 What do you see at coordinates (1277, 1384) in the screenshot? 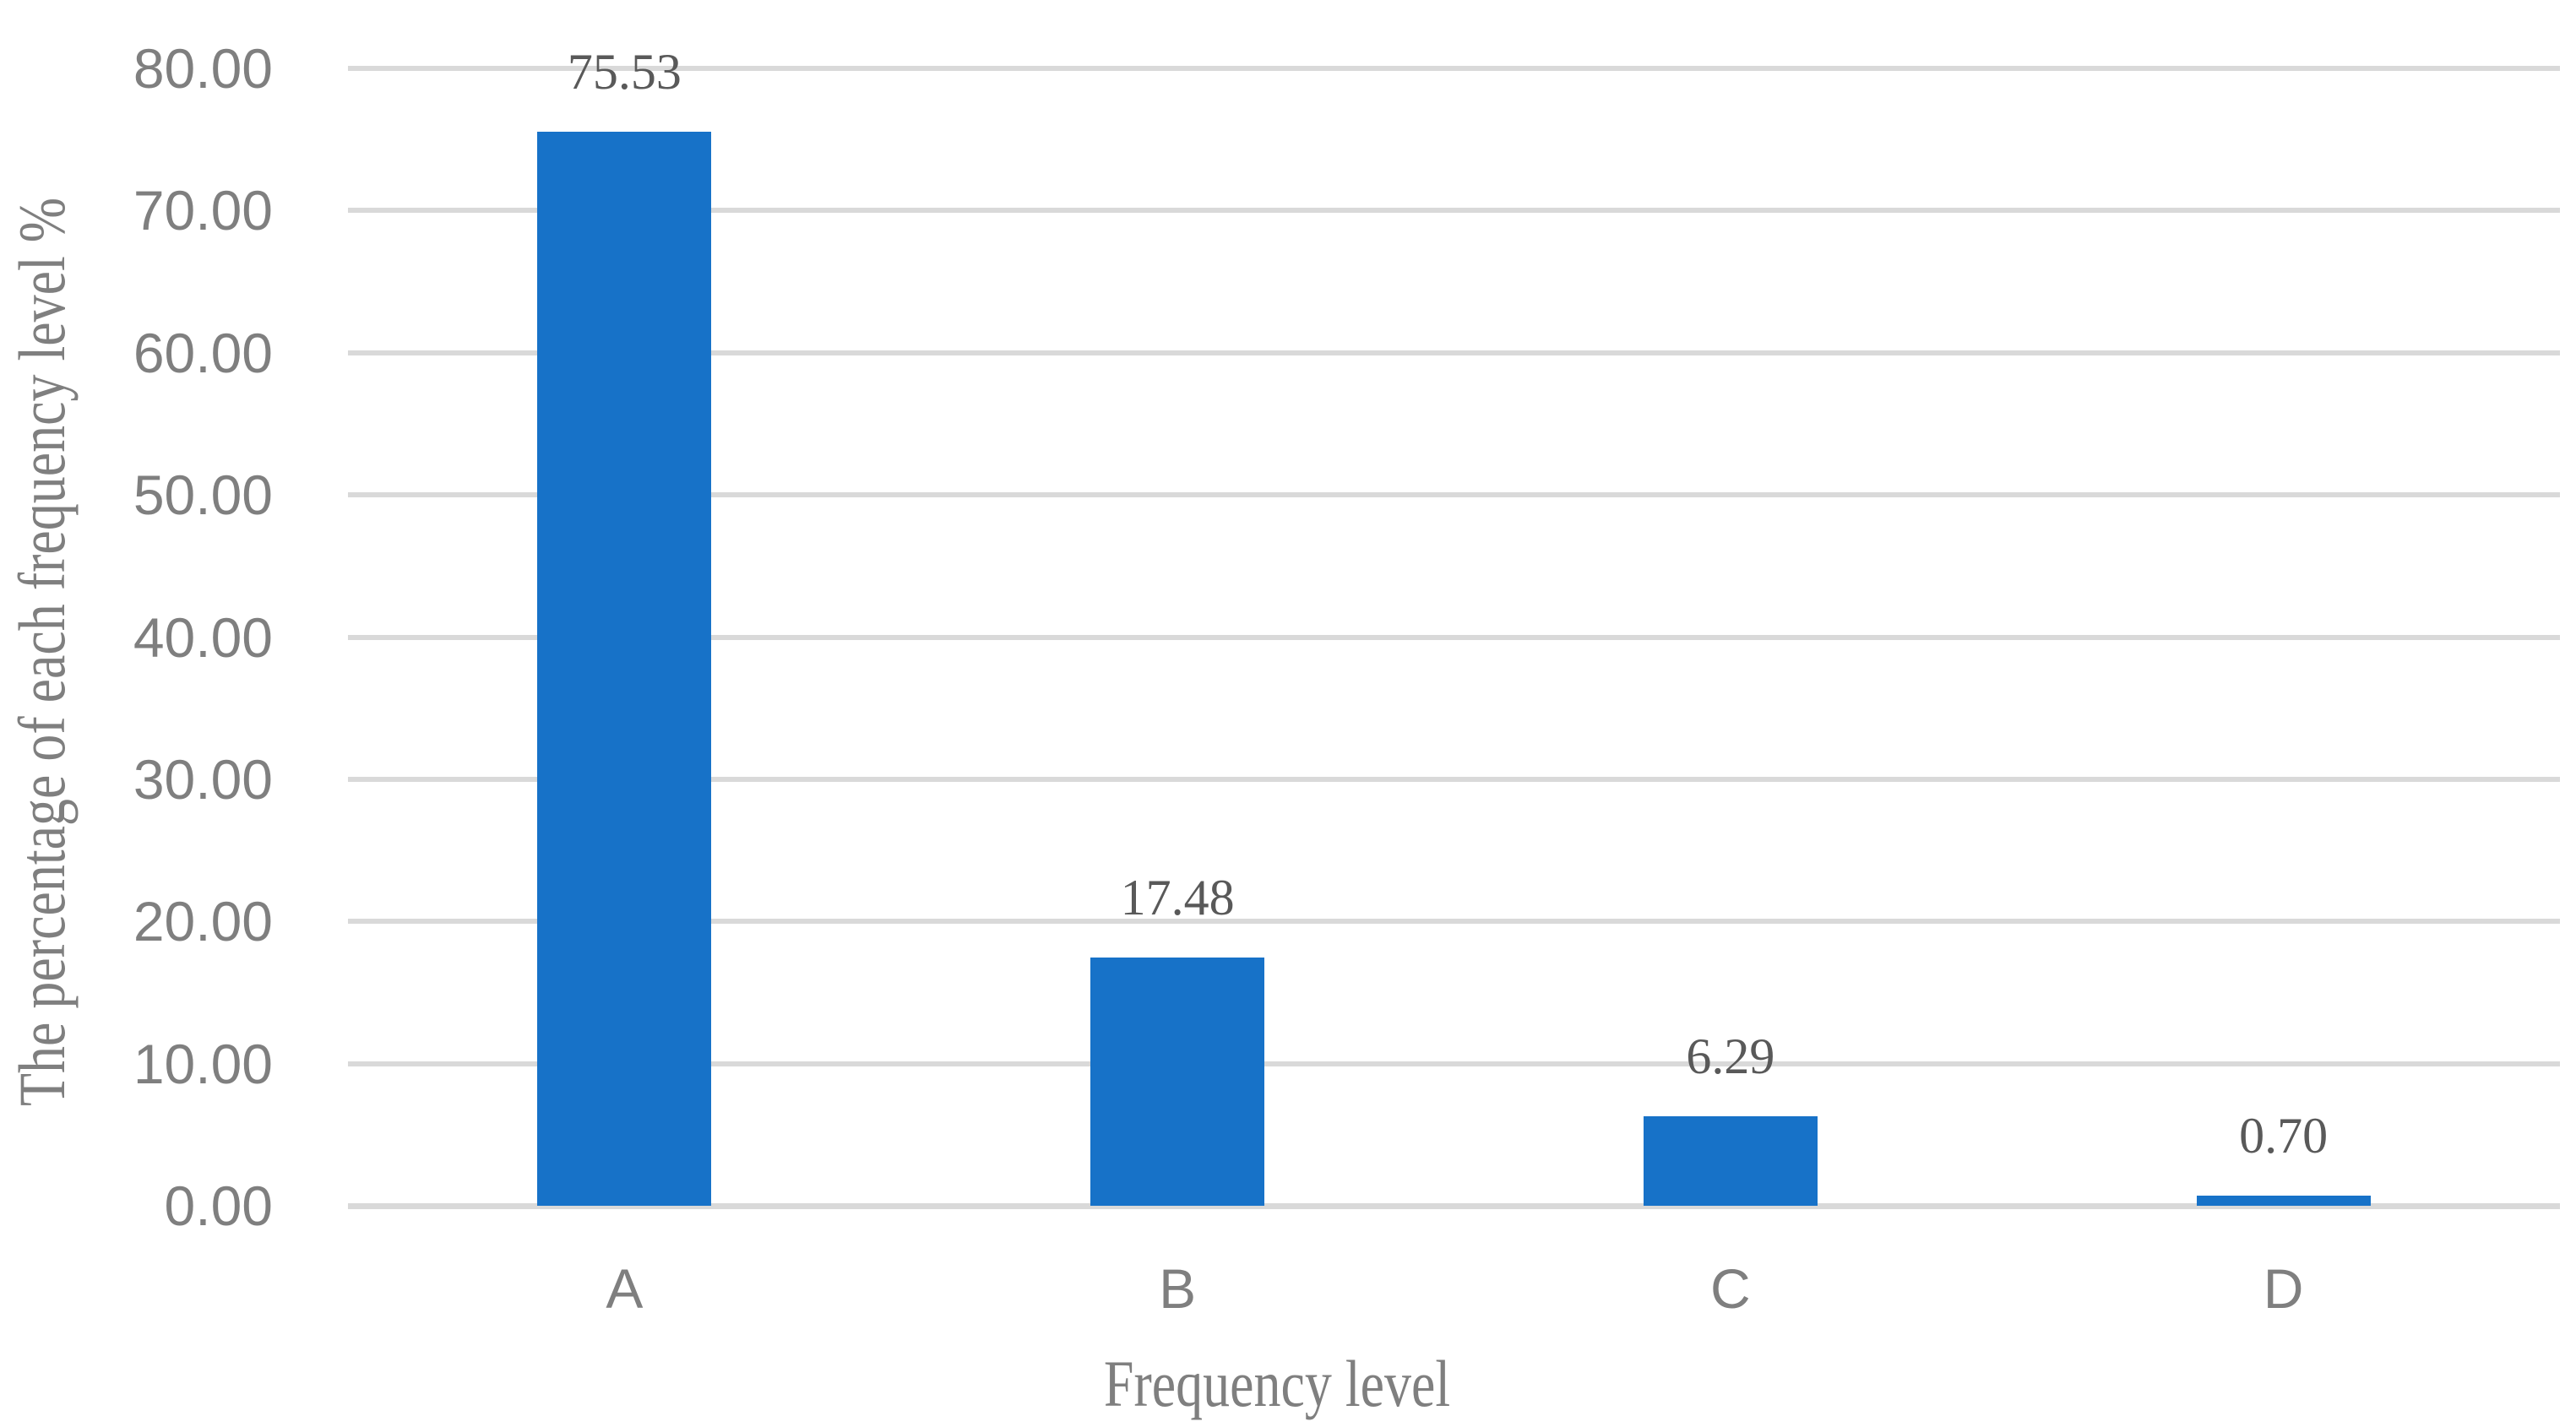
I see `x-axis-title: Frequency level` at bounding box center [1277, 1384].